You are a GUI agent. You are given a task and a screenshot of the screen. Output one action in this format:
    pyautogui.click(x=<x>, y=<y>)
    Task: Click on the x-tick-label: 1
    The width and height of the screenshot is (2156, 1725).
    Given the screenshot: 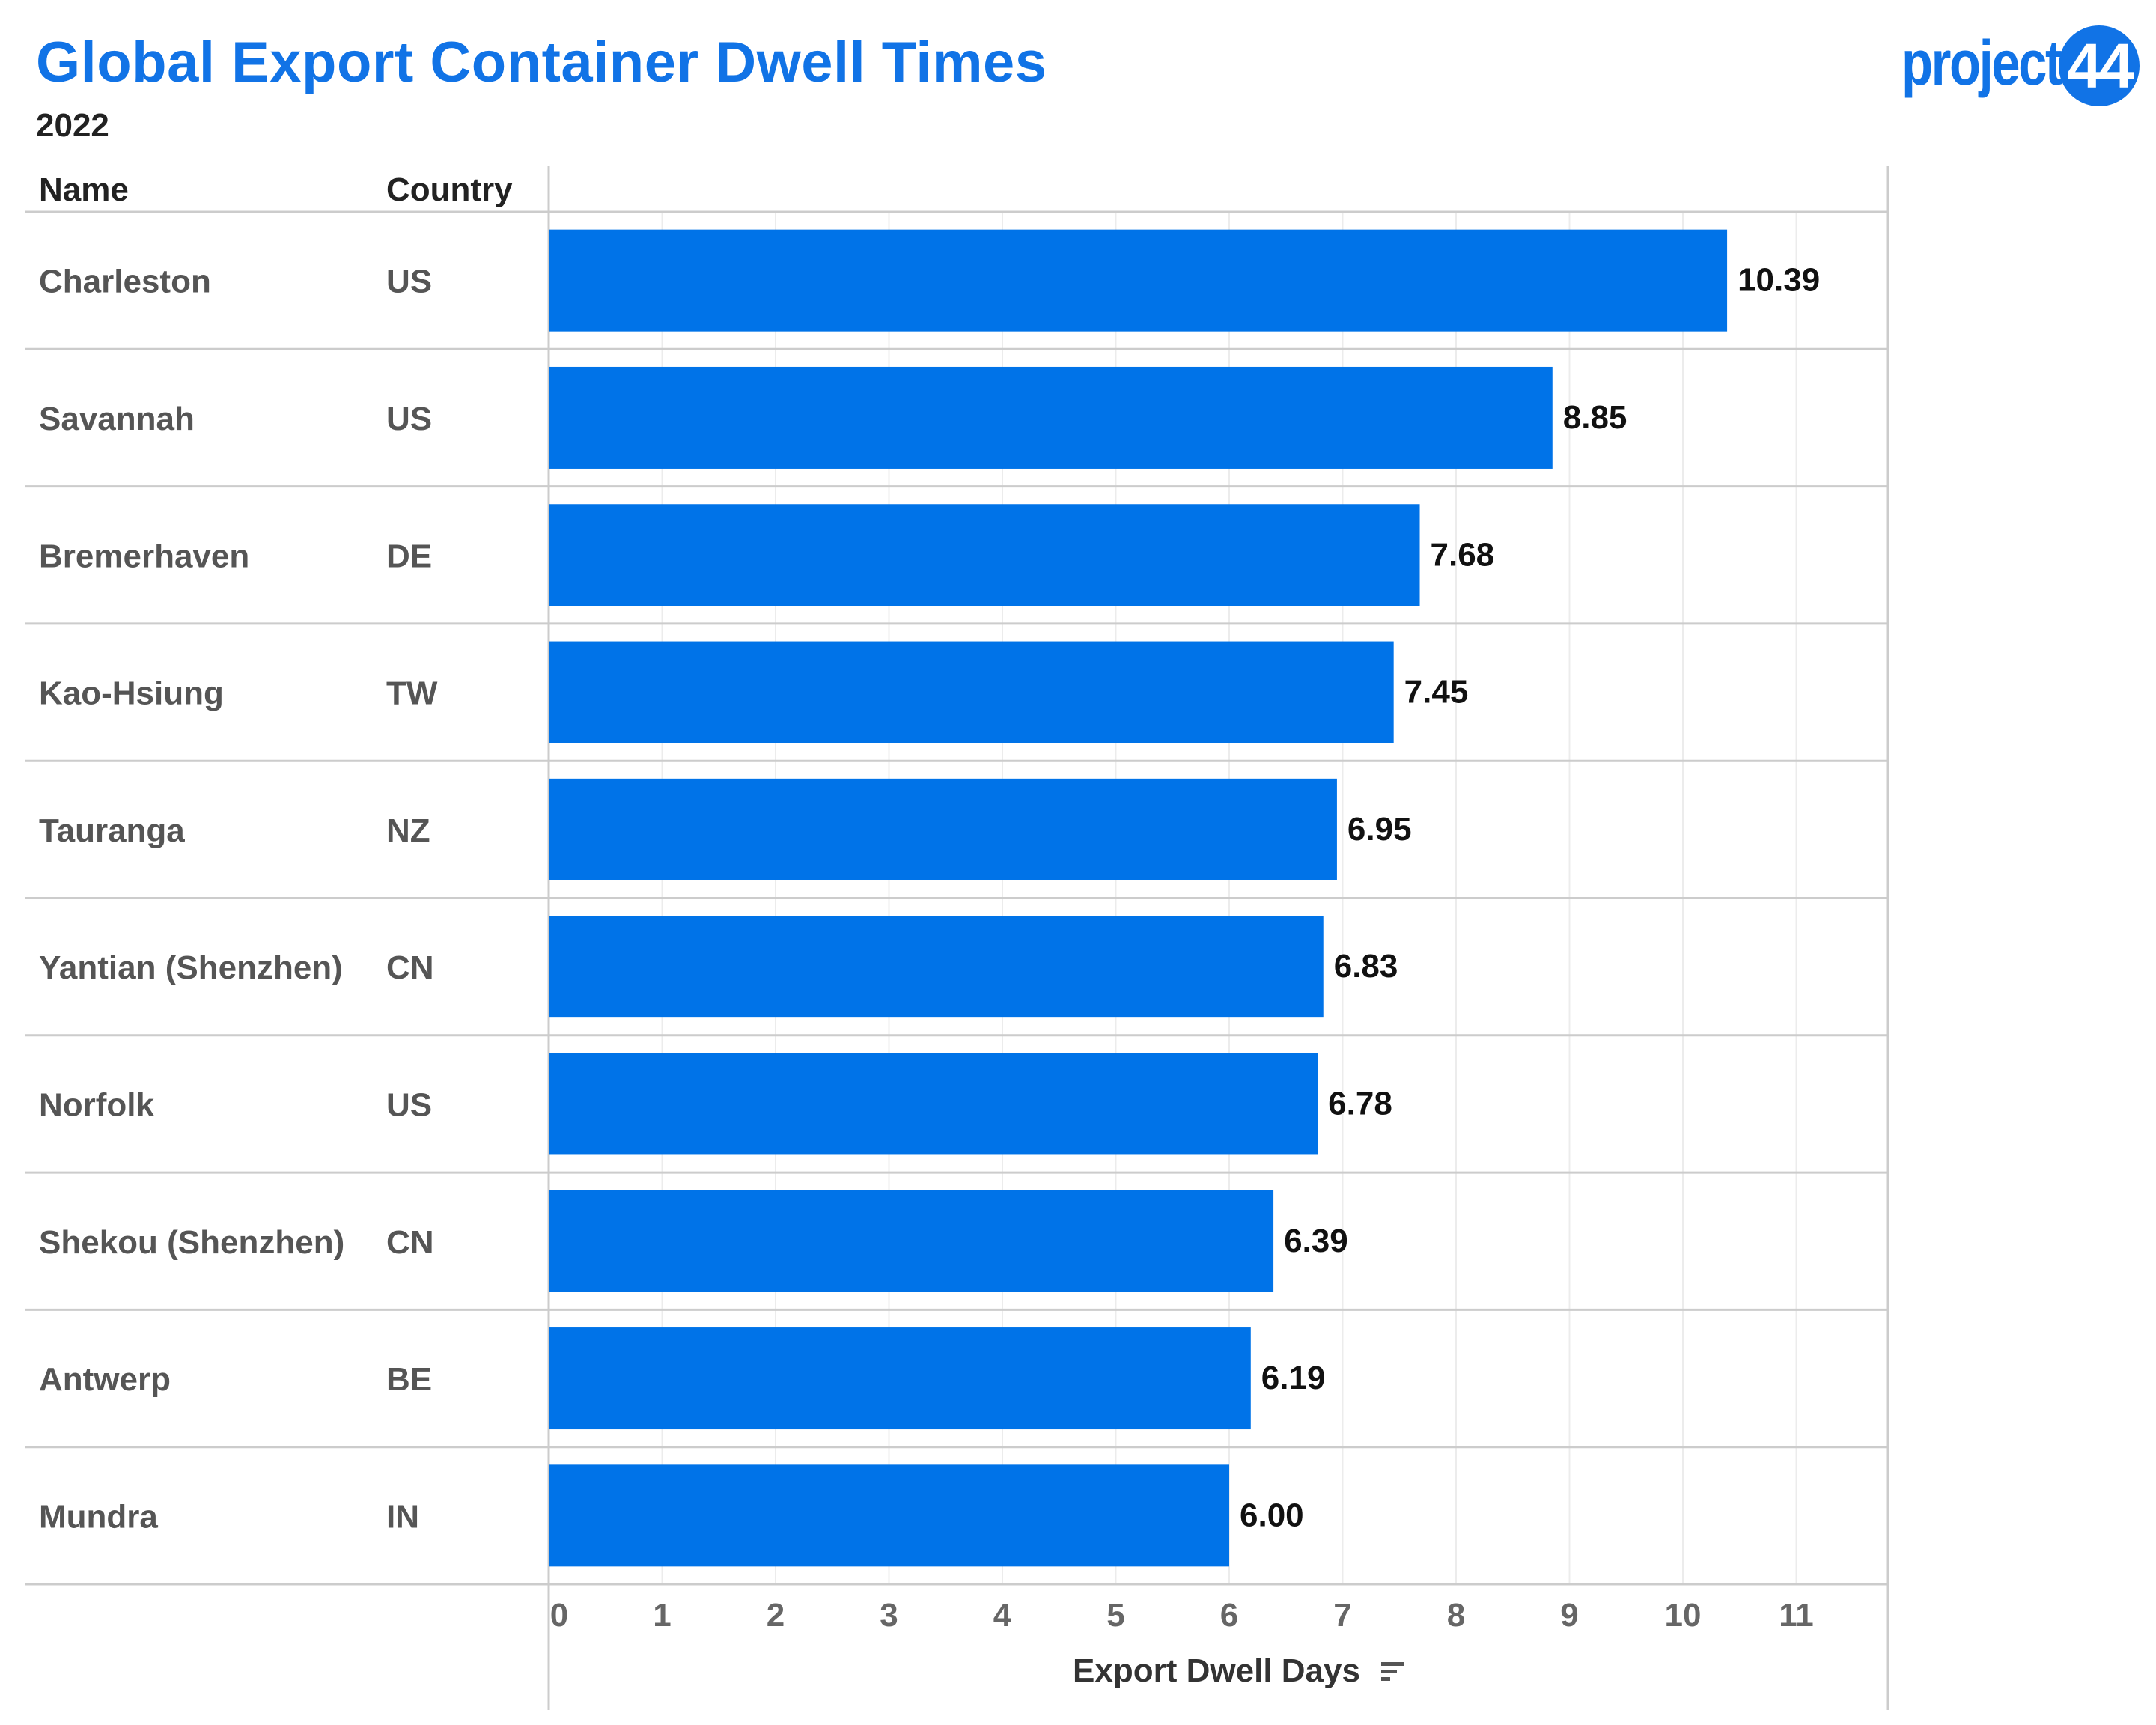 What is the action you would take?
    pyautogui.click(x=662, y=1616)
    